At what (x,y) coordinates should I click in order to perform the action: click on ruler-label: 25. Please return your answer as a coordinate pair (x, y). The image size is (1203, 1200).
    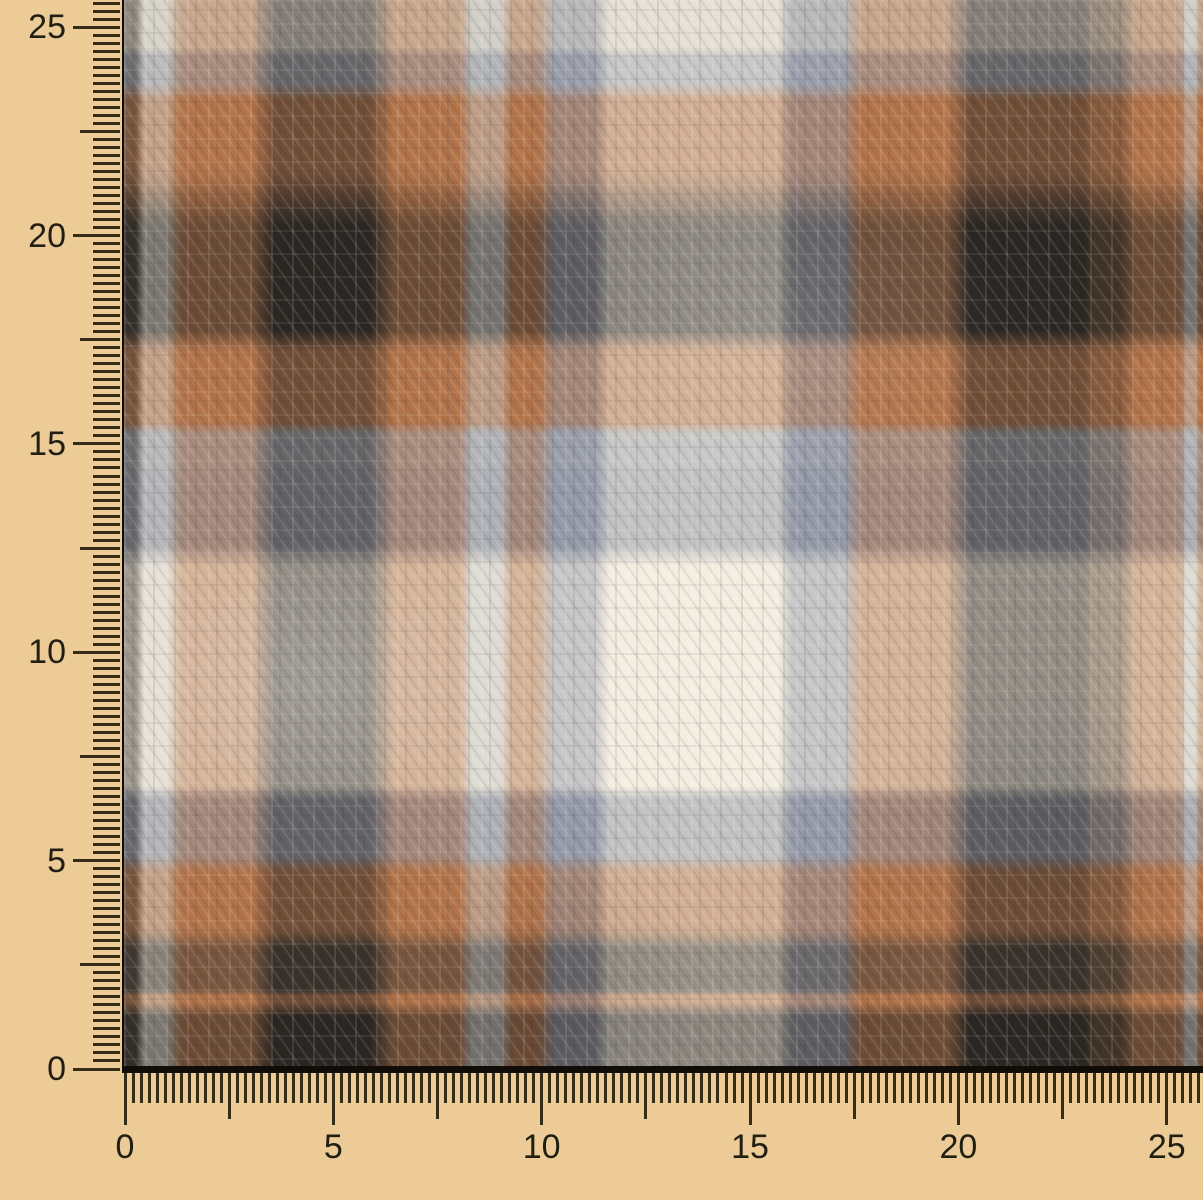
    Looking at the image, I should click on (1166, 1147).